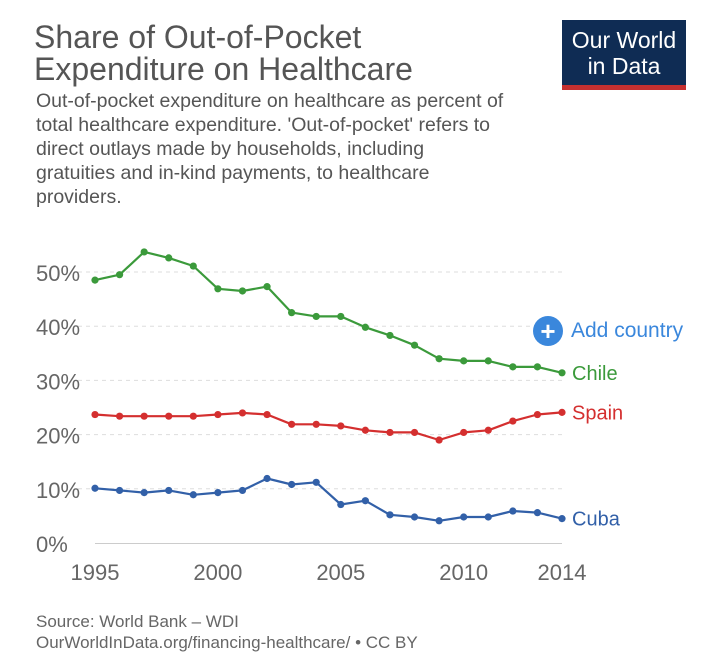  What do you see at coordinates (624, 66) in the screenshot?
I see `logo-line-2: in Data` at bounding box center [624, 66].